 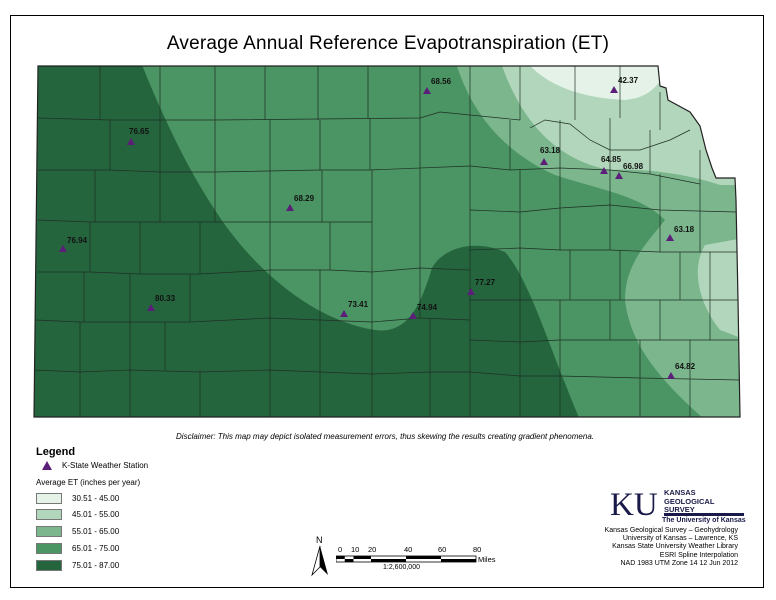 What do you see at coordinates (340, 549) in the screenshot?
I see `scale-tick: 0` at bounding box center [340, 549].